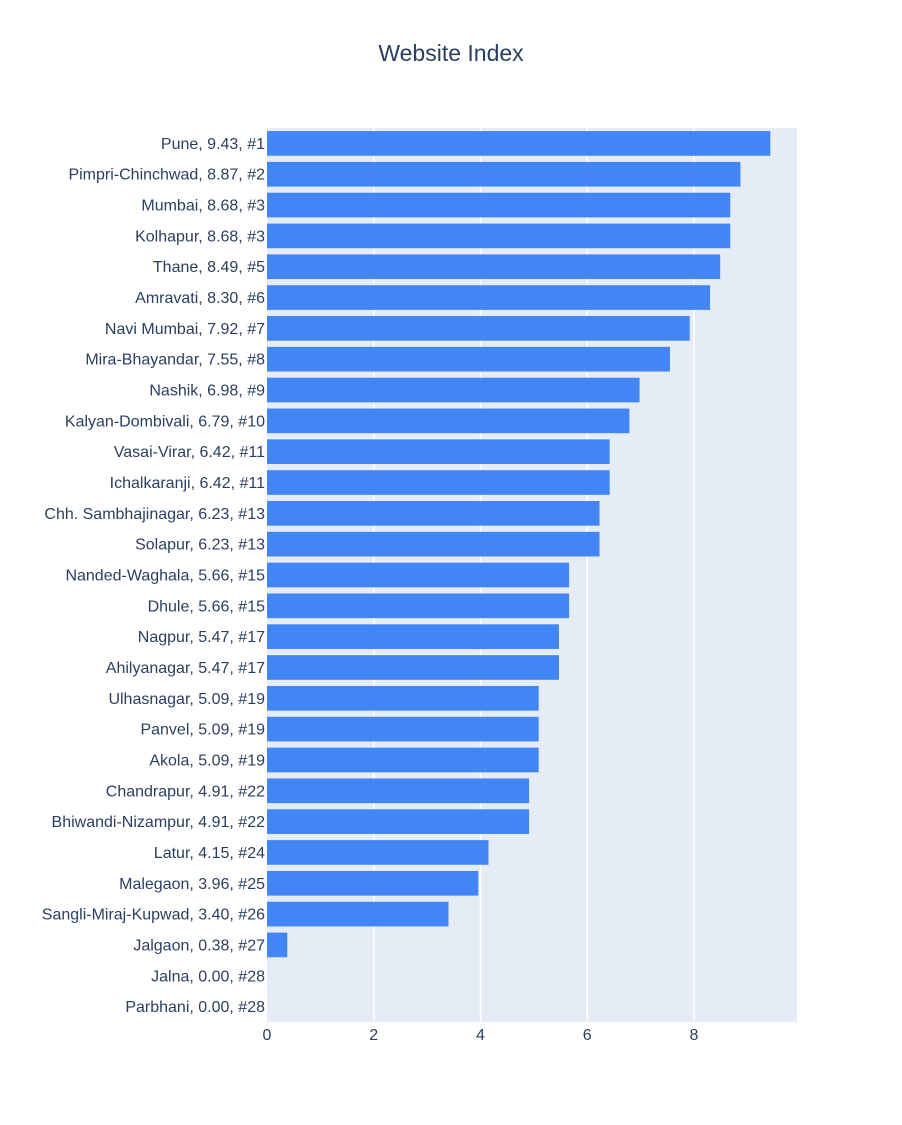  What do you see at coordinates (189, 452) in the screenshot?
I see `category-label: Vasai-Virar, 6.42, #11` at bounding box center [189, 452].